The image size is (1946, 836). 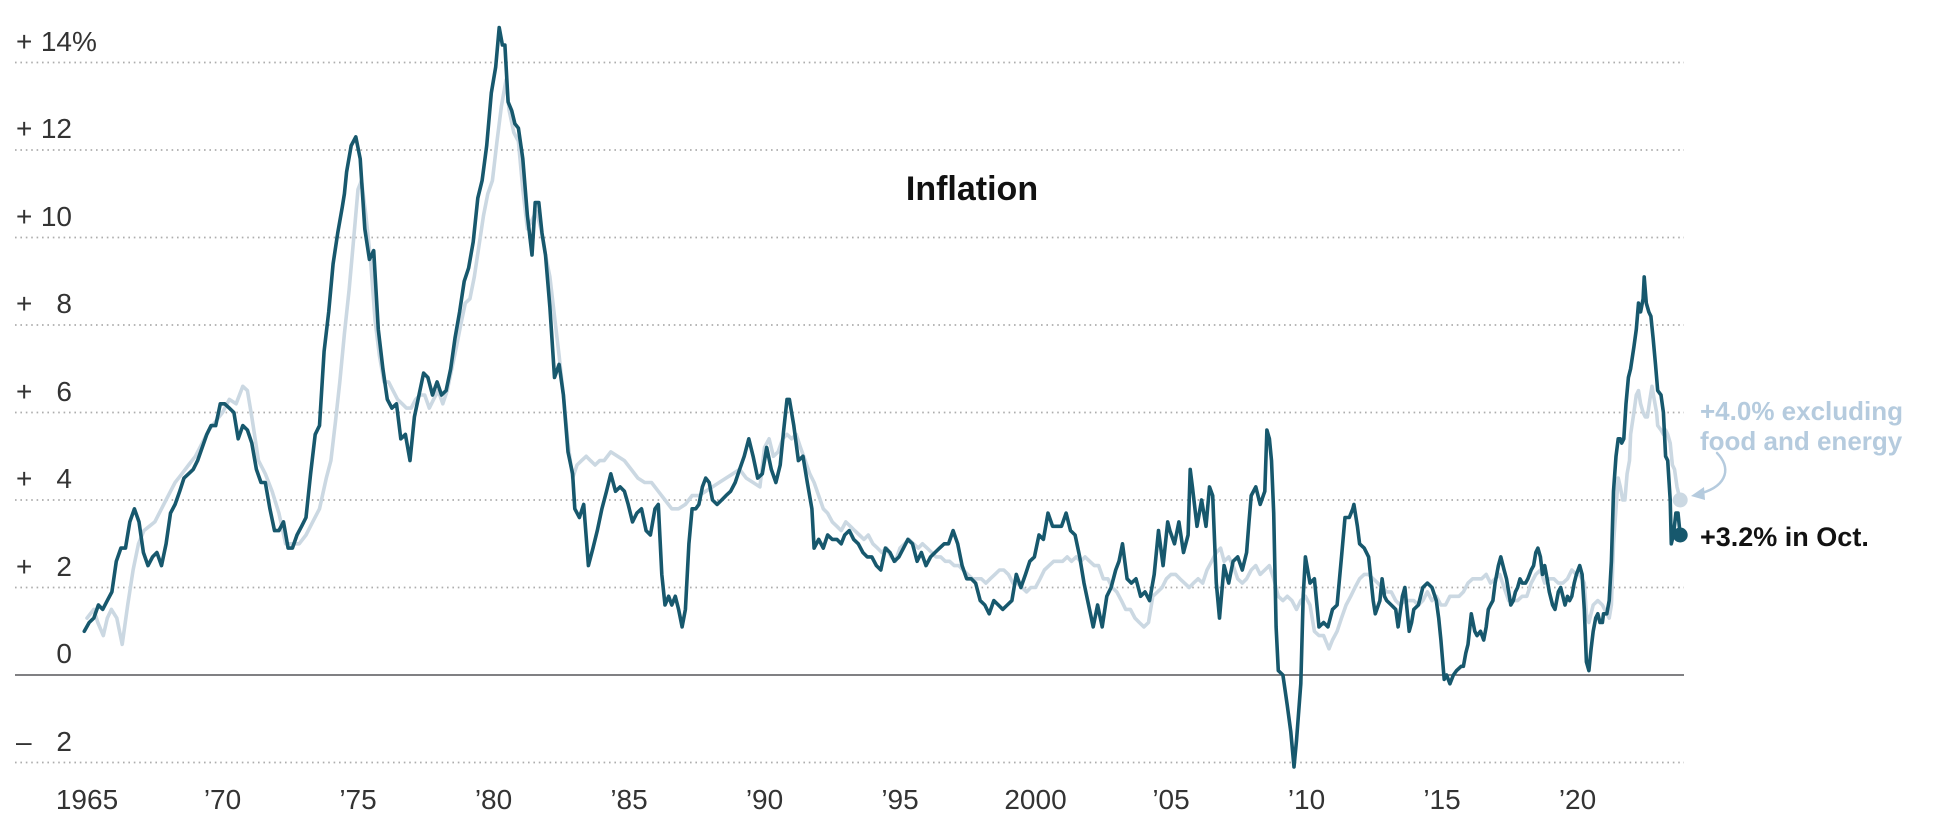 What do you see at coordinates (1035, 799) in the screenshot?
I see `x-axis-tick-label: 2000` at bounding box center [1035, 799].